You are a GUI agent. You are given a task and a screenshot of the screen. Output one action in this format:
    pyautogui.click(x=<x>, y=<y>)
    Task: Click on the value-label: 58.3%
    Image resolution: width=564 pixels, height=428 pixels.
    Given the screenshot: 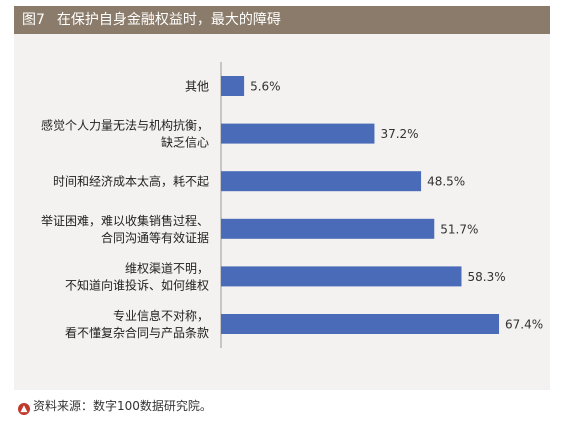 What is the action you would take?
    pyautogui.click(x=486, y=277)
    